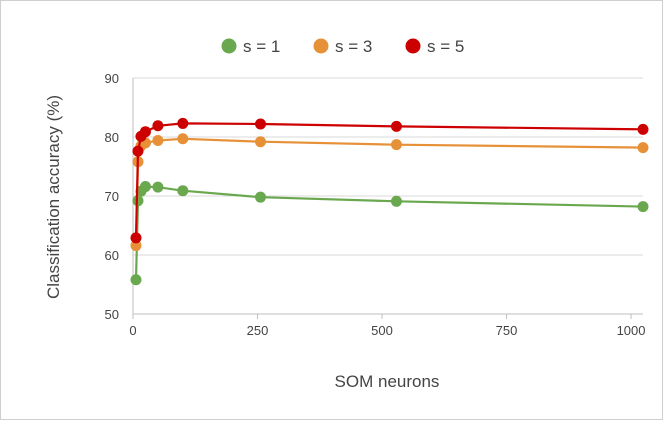 This screenshot has height=424, width=663. Describe the element at coordinates (132, 330) in the screenshot. I see `x-tick-label: 0` at that location.